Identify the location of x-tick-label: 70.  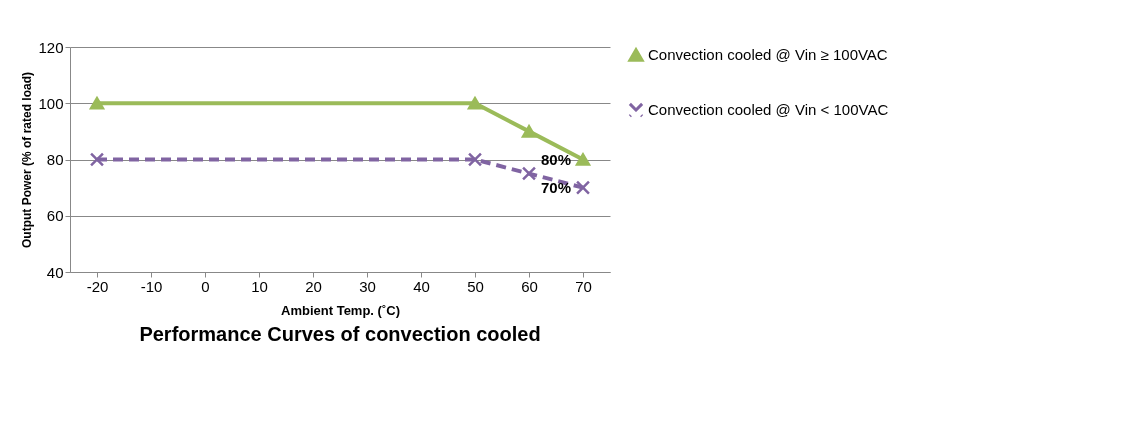
(583, 286).